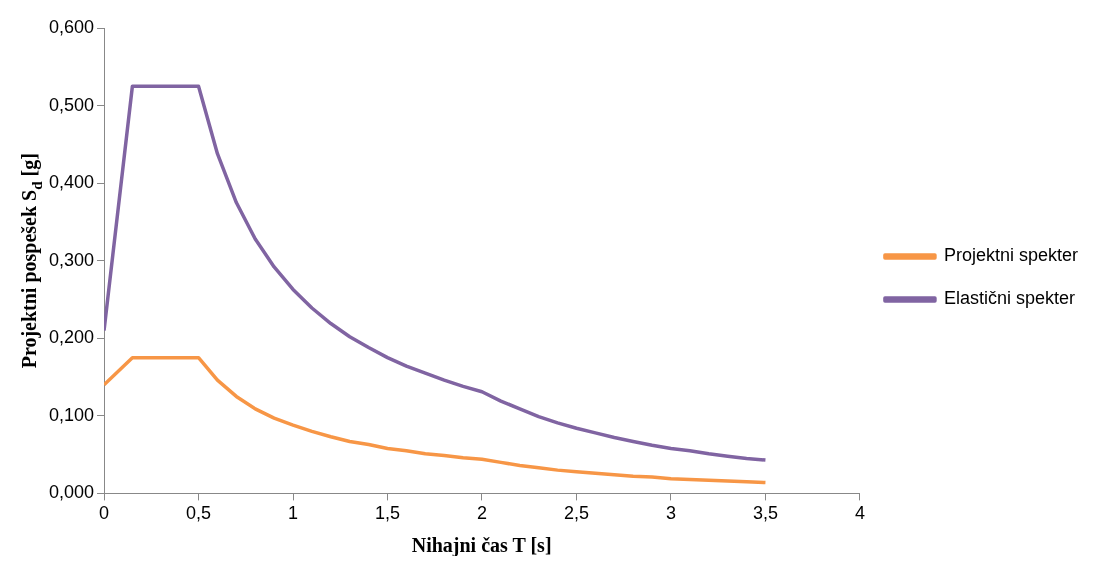 The height and width of the screenshot is (564, 1102). I want to click on y-tick-label: 0,500, so click(72, 104).